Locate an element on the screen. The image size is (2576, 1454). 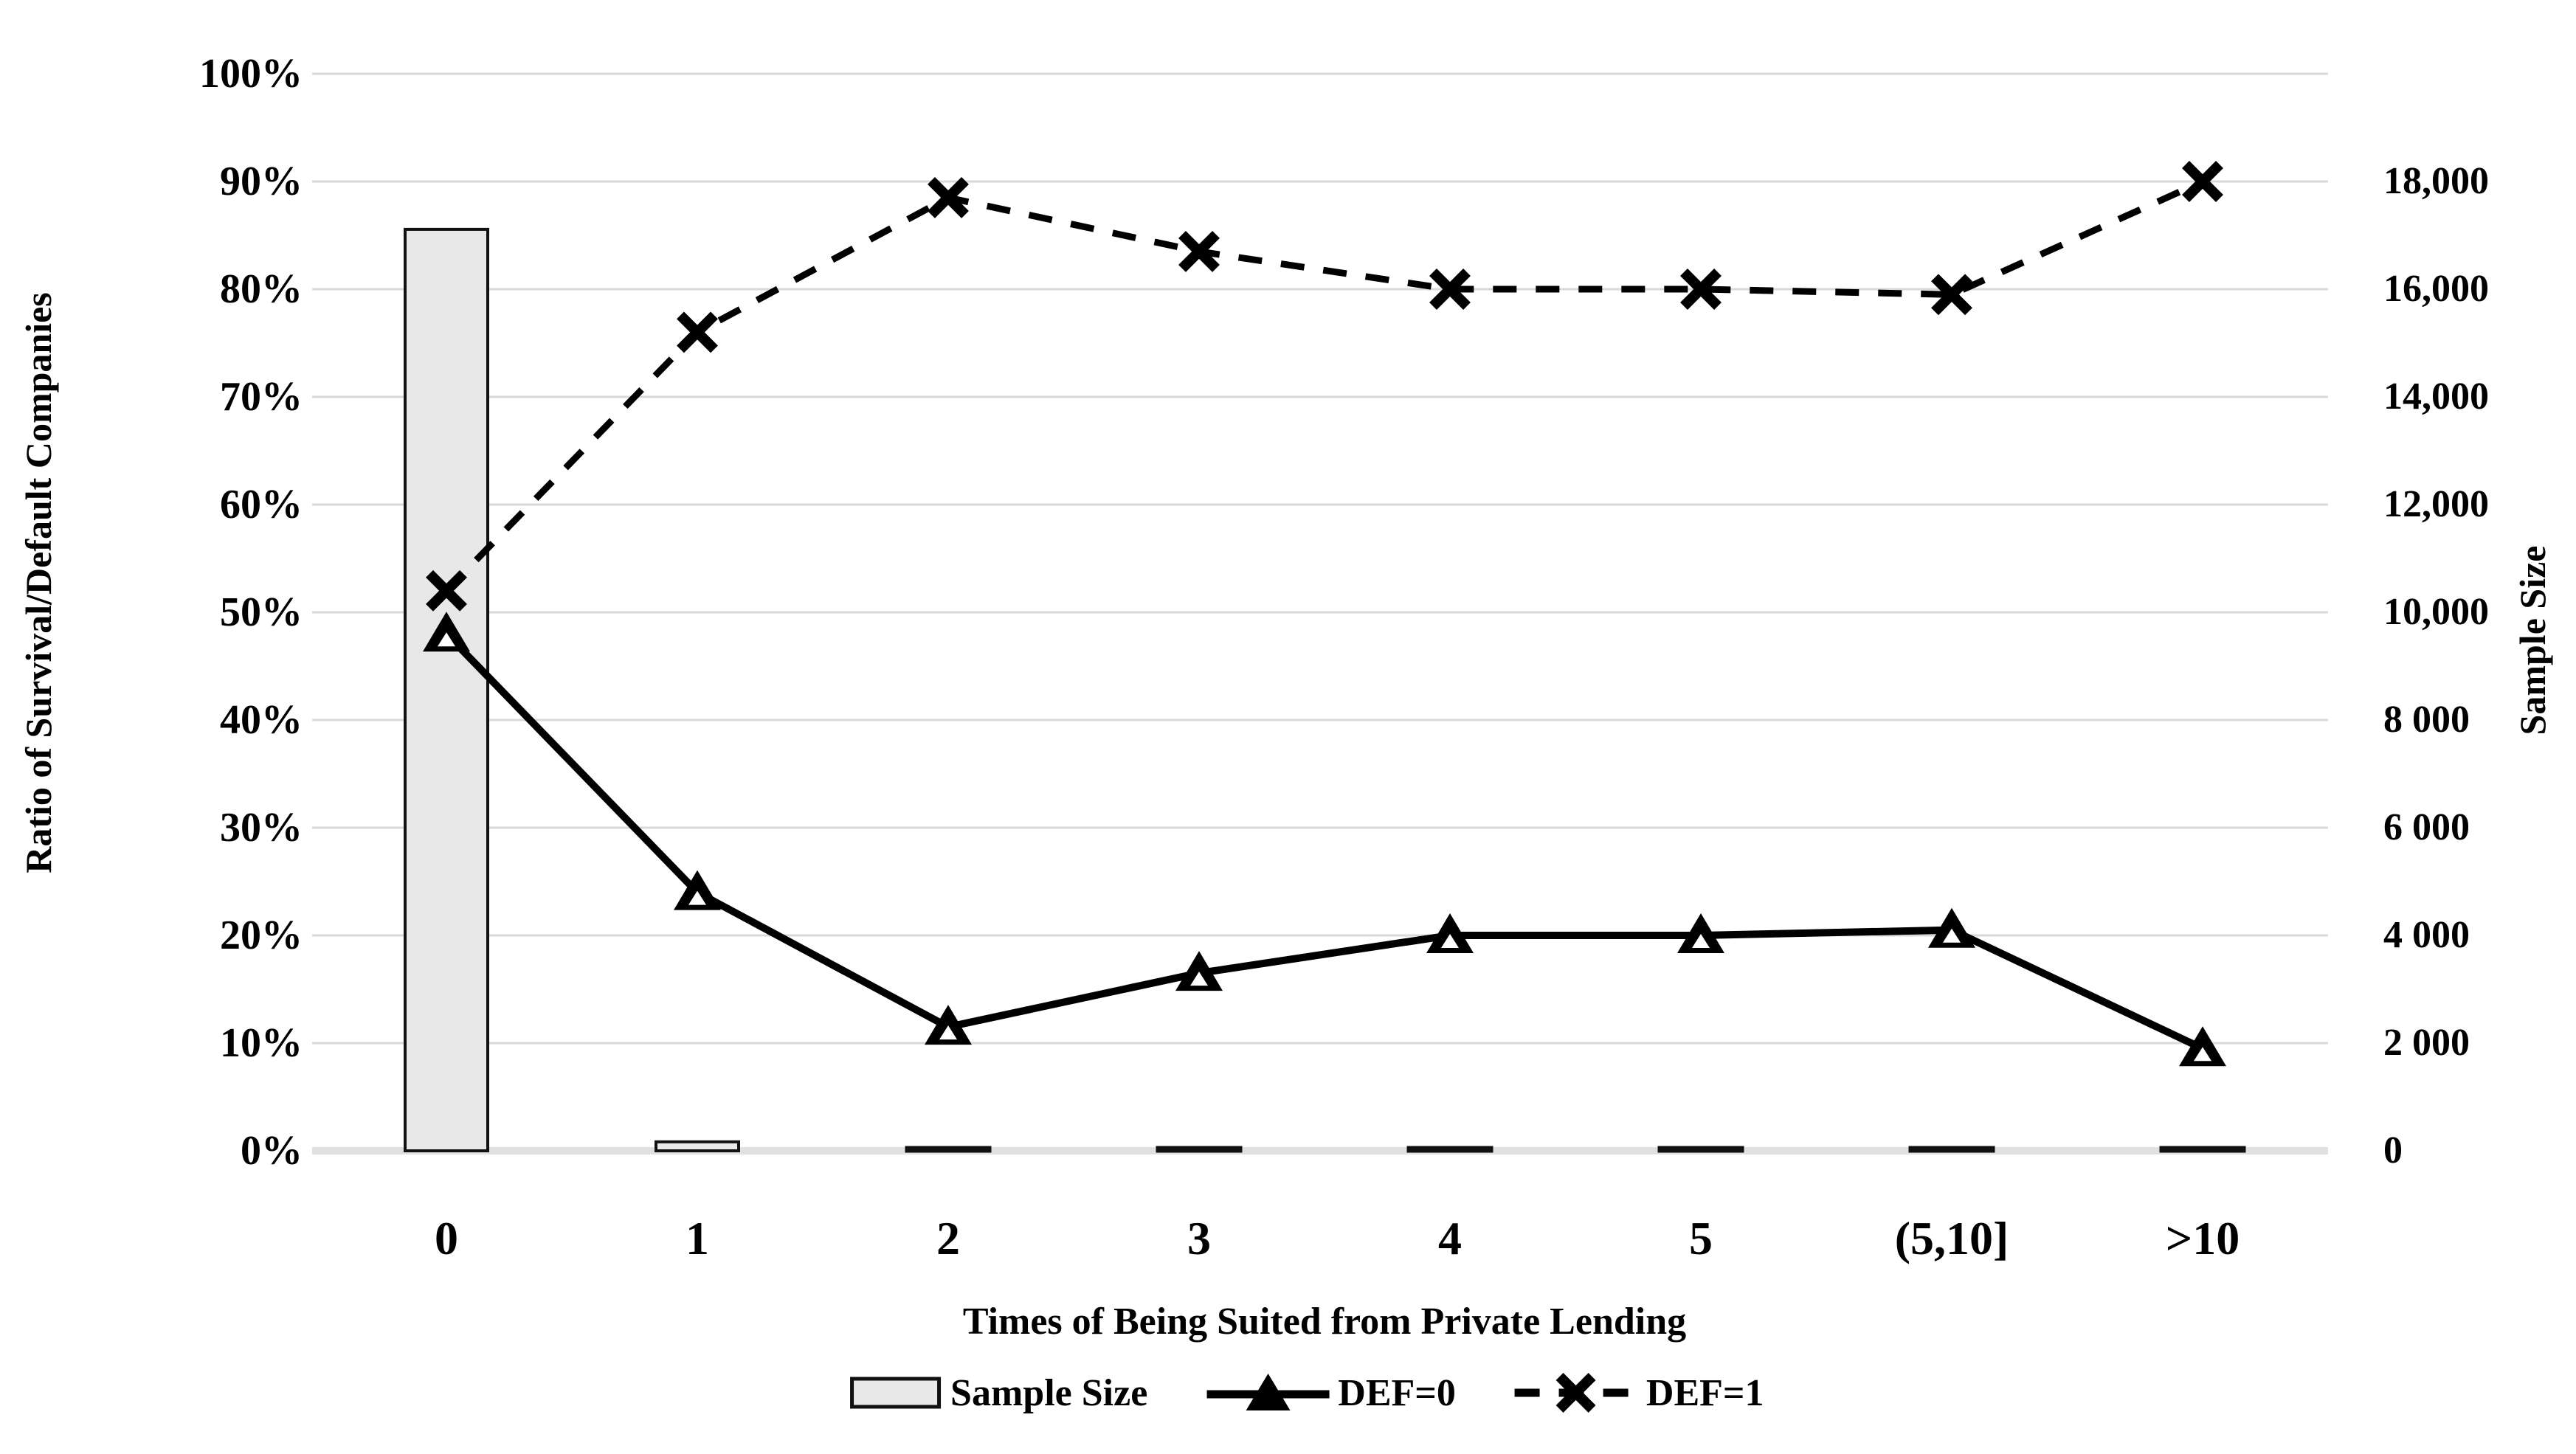
right-axis-title: Sample Size is located at coordinates (2532, 640).